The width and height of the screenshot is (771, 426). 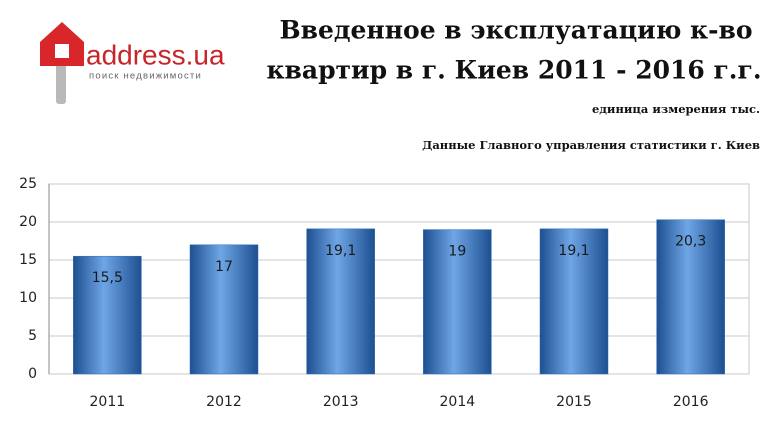 What do you see at coordinates (224, 267) in the screenshot?
I see `value-label: 17` at bounding box center [224, 267].